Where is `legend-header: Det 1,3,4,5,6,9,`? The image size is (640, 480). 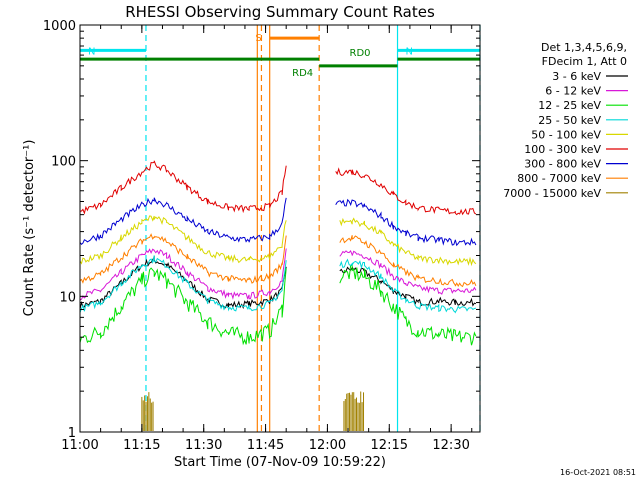 legend-header: Det 1,3,4,5,6,9, is located at coordinates (584, 47).